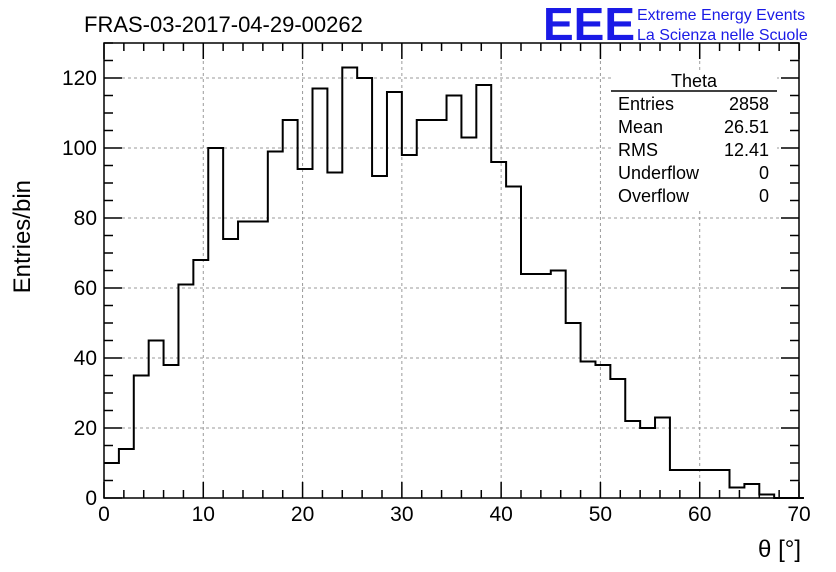 The width and height of the screenshot is (836, 572). Describe the element at coordinates (746, 127) in the screenshot. I see `stats-row-value: 26.51` at that location.